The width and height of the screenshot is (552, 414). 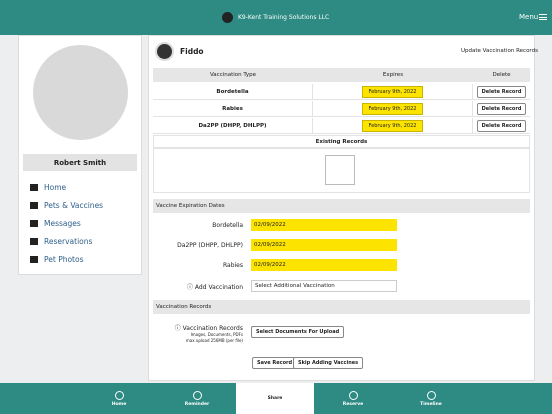 I want to click on section-title: Vaccine Expiration Dates, so click(x=341, y=206).